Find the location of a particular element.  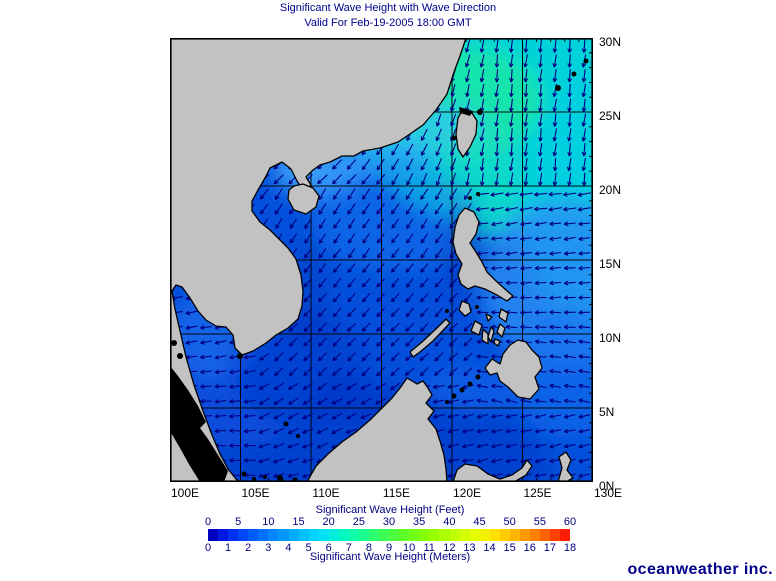

meter-tick-13: 13 is located at coordinates (469, 548).